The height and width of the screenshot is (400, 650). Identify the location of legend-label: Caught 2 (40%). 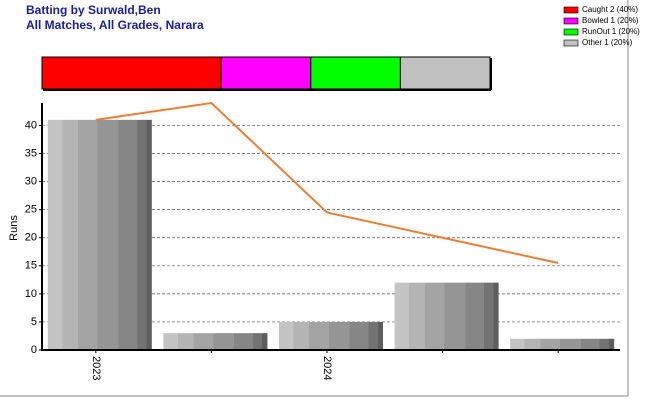
(610, 9).